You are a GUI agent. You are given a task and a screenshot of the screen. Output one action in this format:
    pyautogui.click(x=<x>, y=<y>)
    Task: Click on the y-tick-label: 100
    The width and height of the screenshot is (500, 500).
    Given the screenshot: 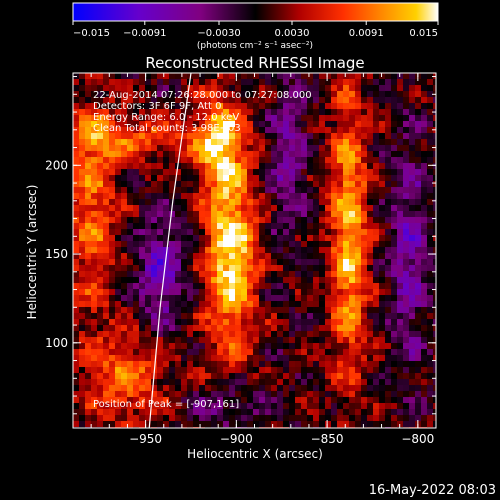 What is the action you would take?
    pyautogui.click(x=56, y=343)
    